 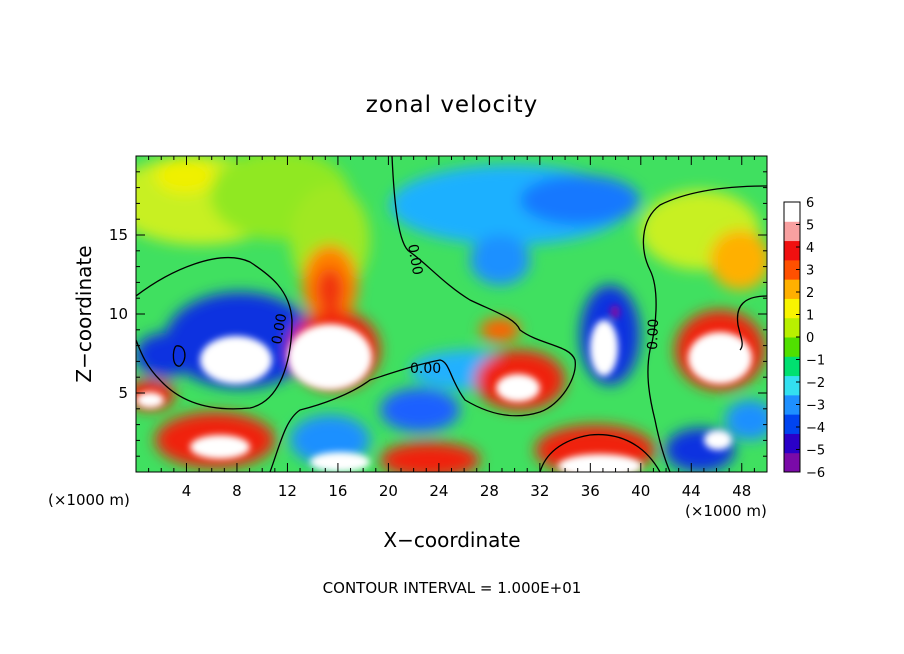 What do you see at coordinates (810, 203) in the screenshot?
I see `colorbar-tick-label: 6` at bounding box center [810, 203].